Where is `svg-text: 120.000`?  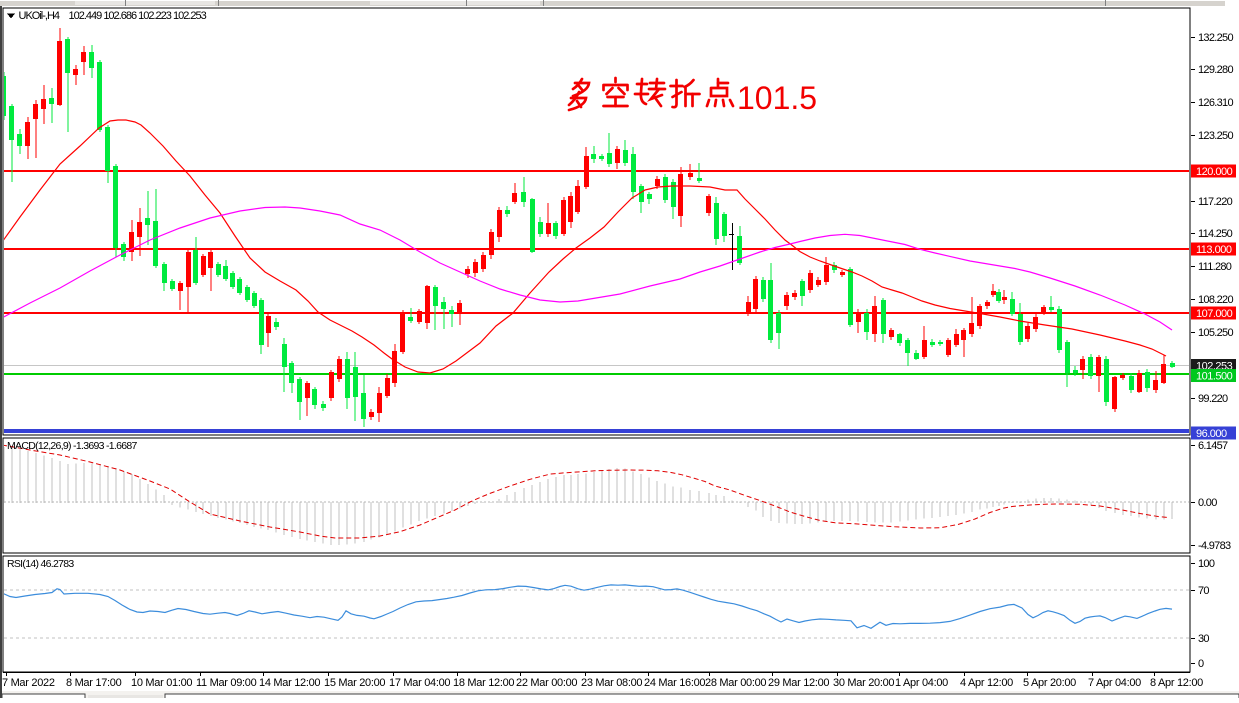 svg-text: 120.000 is located at coordinates (1214, 172).